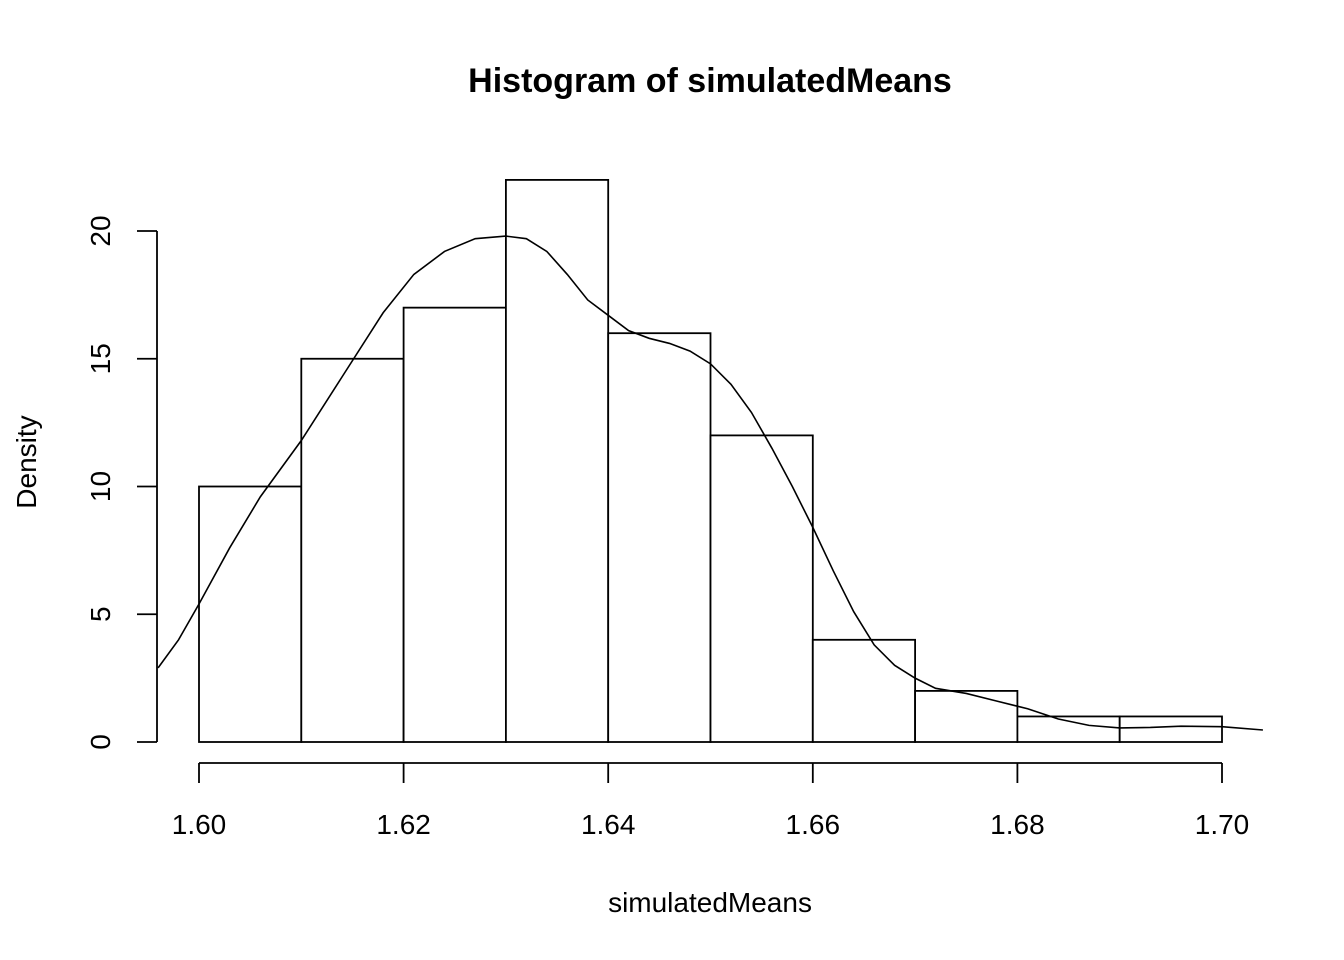 The height and width of the screenshot is (960, 1344). What do you see at coordinates (100, 614) in the screenshot?
I see `y-tick-label: 5` at bounding box center [100, 614].